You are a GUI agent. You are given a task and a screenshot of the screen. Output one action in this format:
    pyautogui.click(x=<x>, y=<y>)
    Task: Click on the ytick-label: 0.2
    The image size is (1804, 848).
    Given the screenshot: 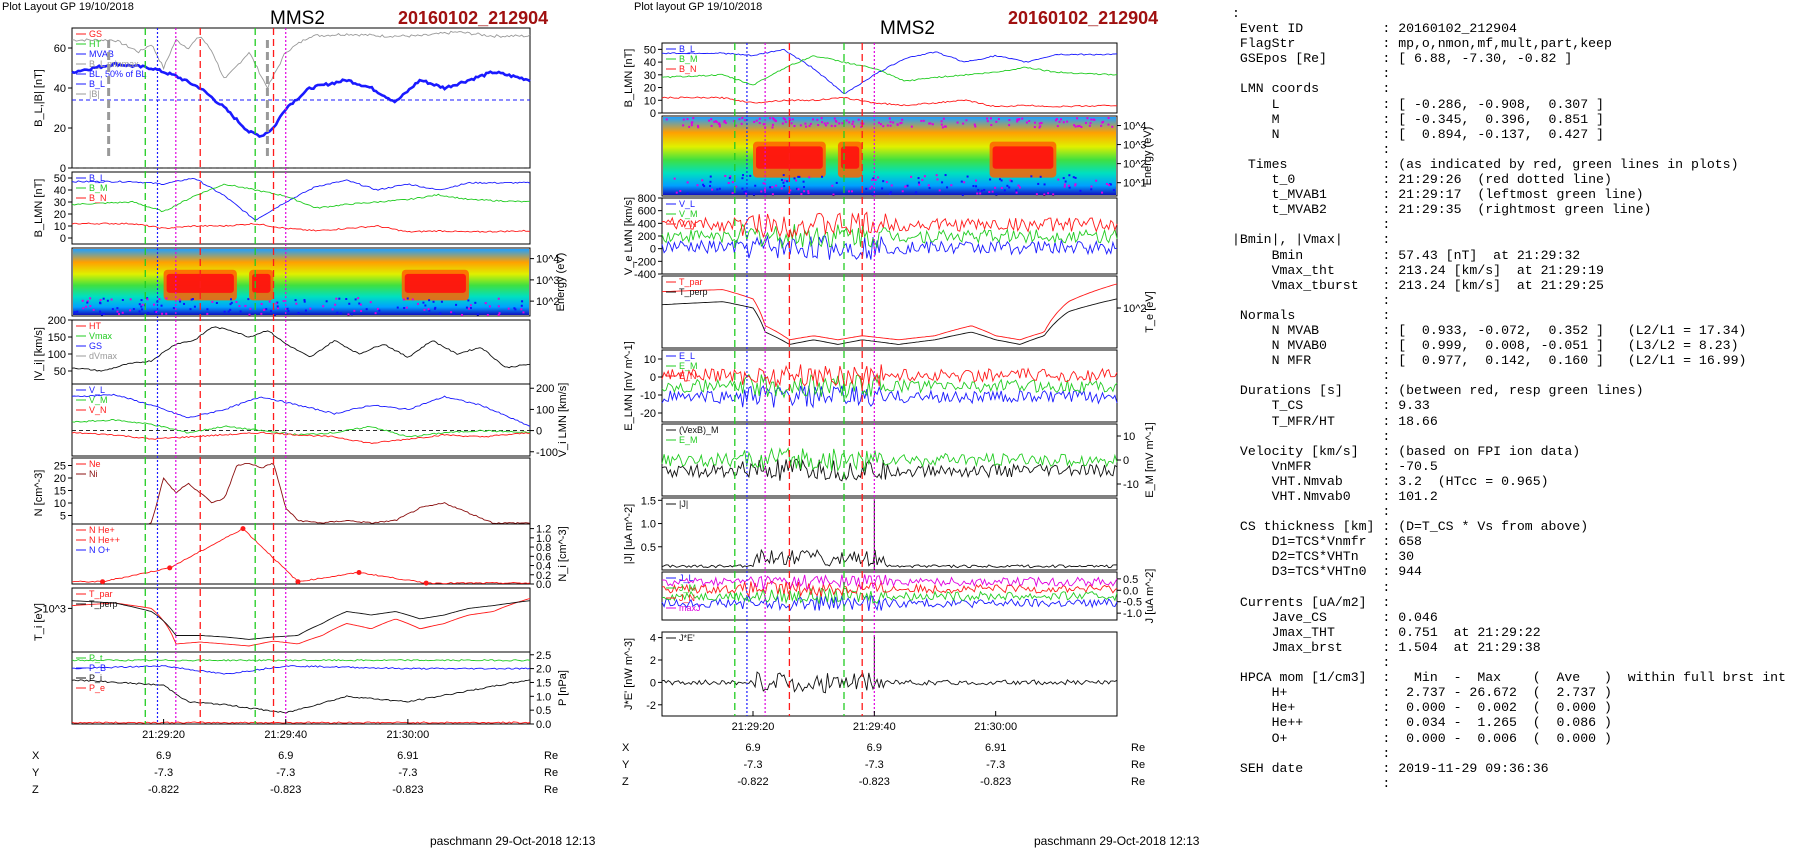 What is the action you would take?
    pyautogui.click(x=543, y=576)
    